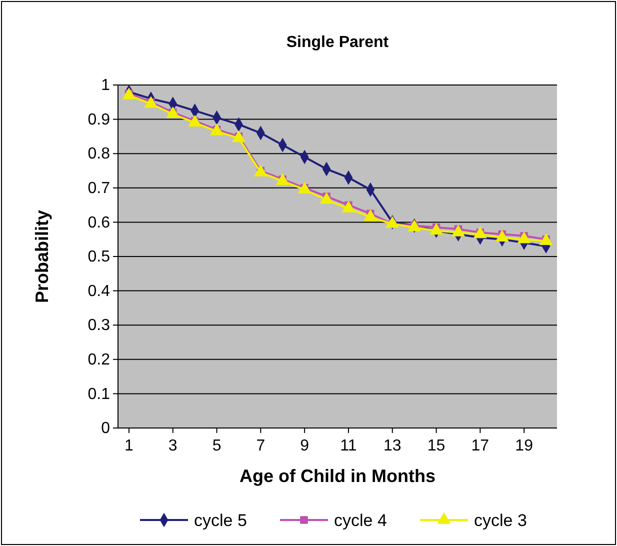 This screenshot has width=617, height=546. What do you see at coordinates (220, 520) in the screenshot?
I see `legend-label: cycle 5` at bounding box center [220, 520].